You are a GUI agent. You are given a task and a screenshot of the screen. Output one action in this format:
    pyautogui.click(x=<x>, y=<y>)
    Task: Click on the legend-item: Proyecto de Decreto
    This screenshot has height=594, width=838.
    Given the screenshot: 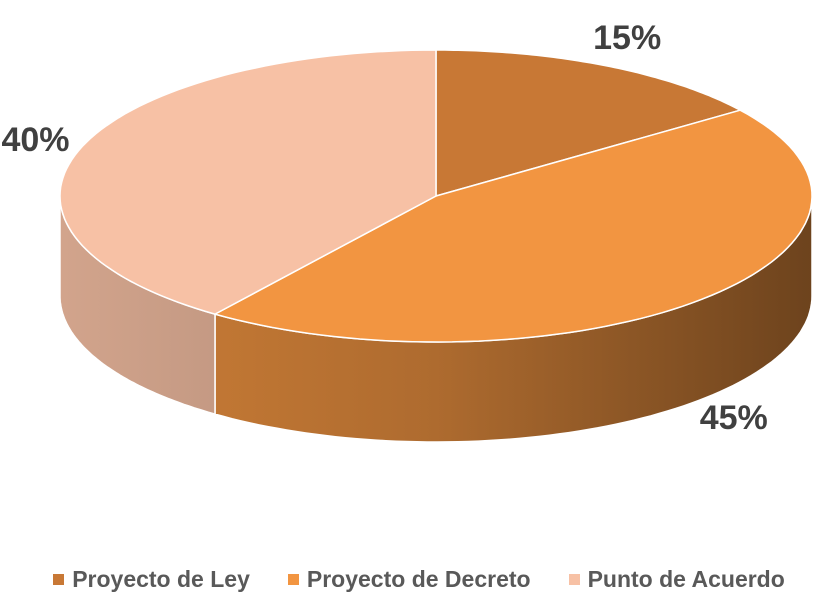 What is the action you would take?
    pyautogui.click(x=409, y=579)
    